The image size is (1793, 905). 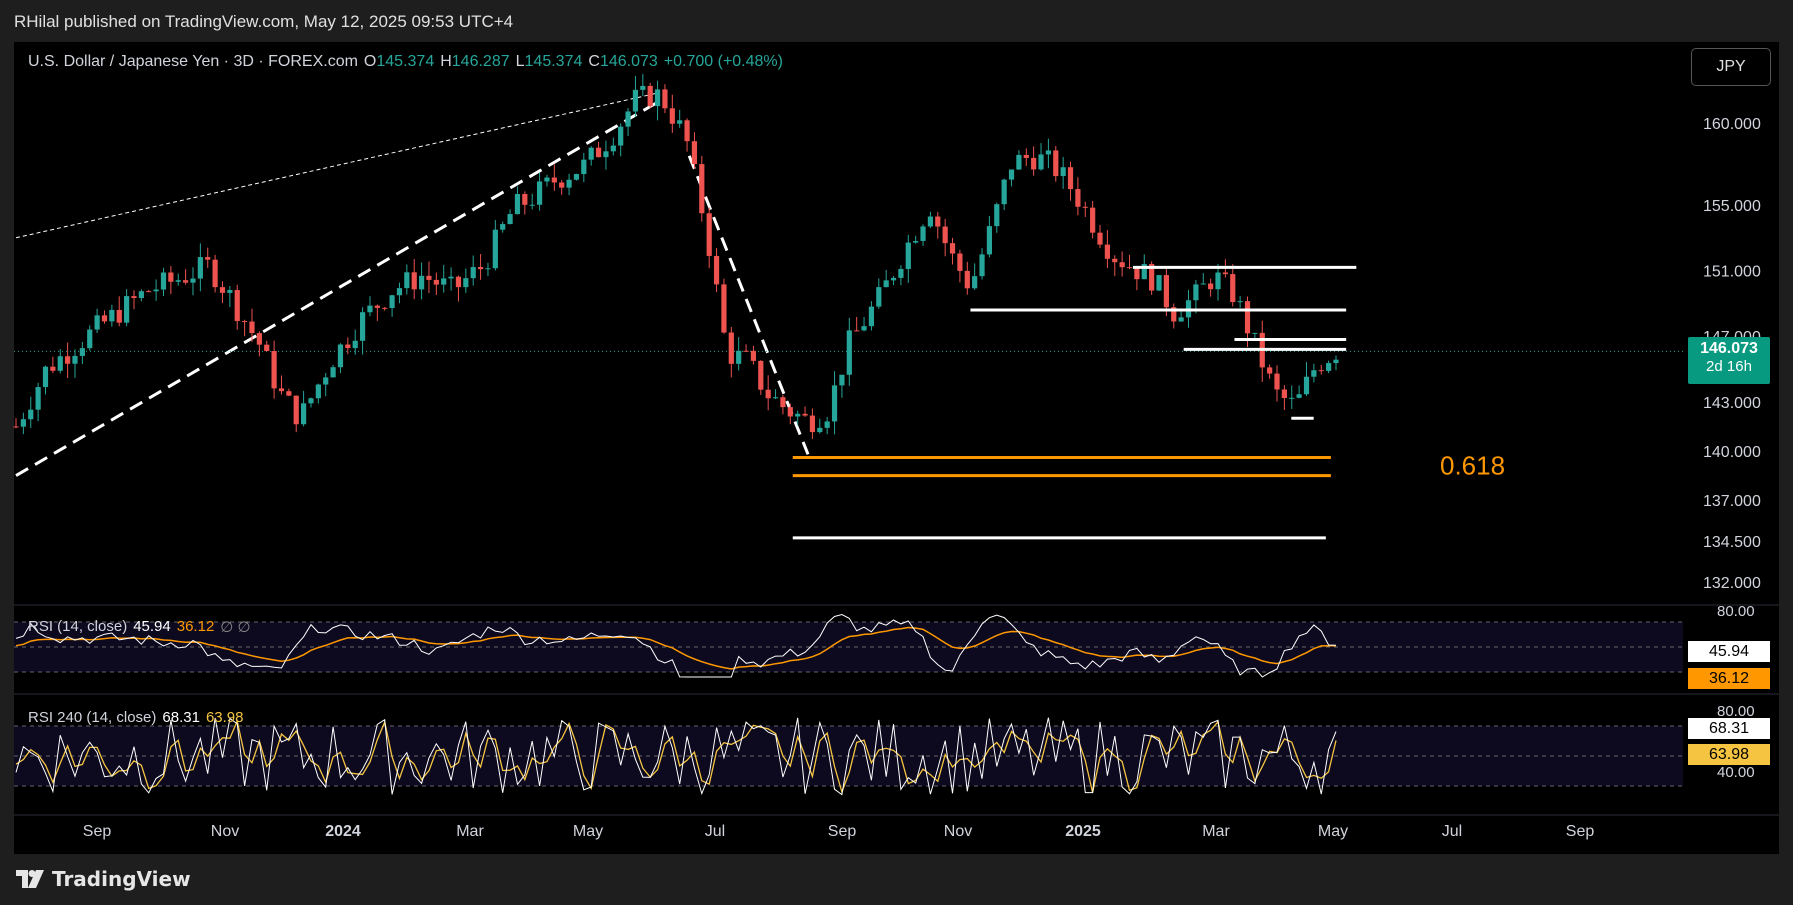 What do you see at coordinates (225, 831) in the screenshot?
I see `time-axis-label: Nov` at bounding box center [225, 831].